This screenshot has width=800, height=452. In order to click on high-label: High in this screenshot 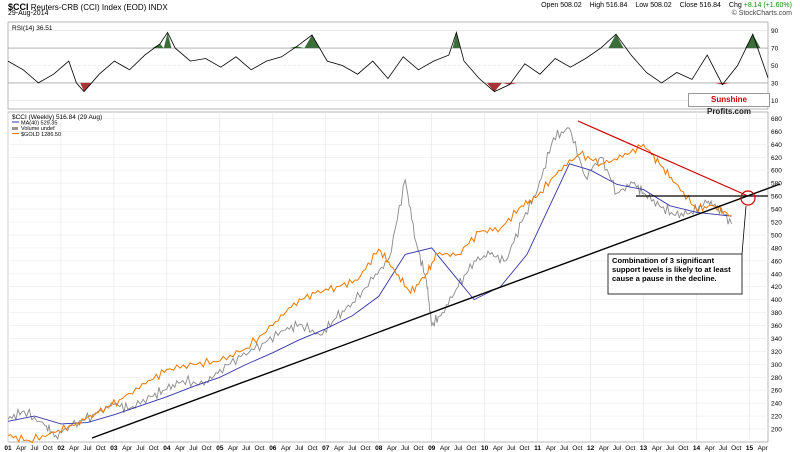, I will do `click(597, 5)`.